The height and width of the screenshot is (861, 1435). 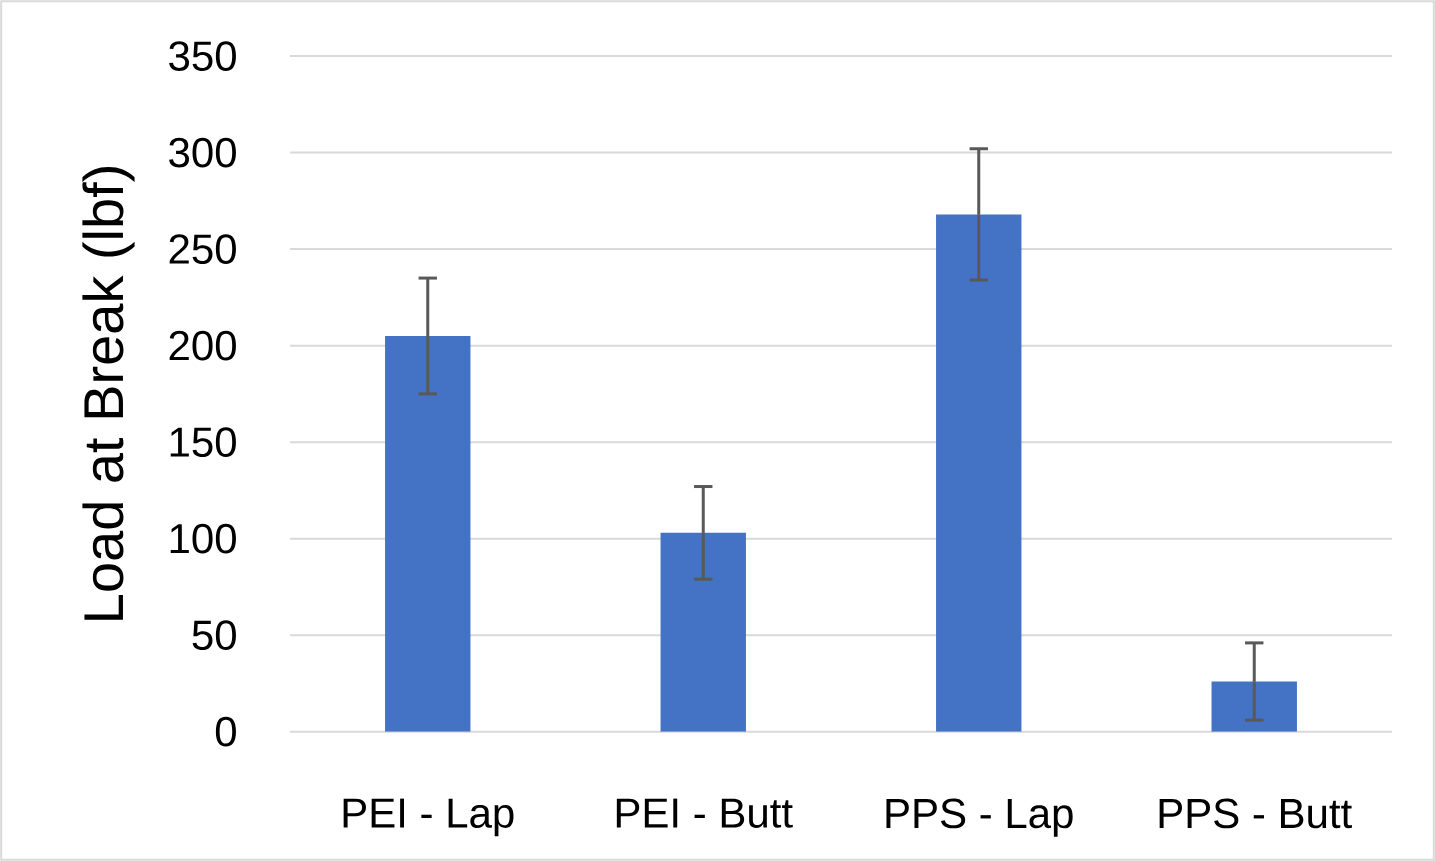 What do you see at coordinates (203, 442) in the screenshot?
I see `y-tick-label: 150` at bounding box center [203, 442].